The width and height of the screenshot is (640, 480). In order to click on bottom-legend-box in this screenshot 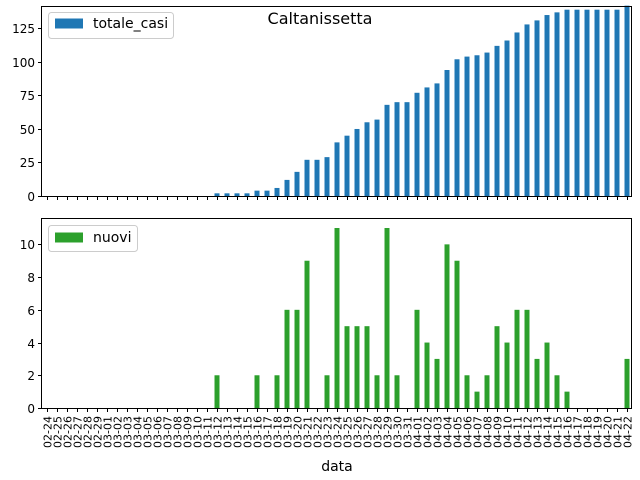, I will do `click(93, 238)`.